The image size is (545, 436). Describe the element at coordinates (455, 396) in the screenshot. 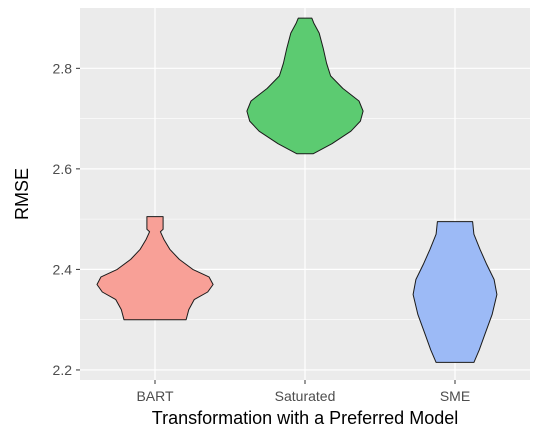

I see `x-tick-label: SME` at that location.